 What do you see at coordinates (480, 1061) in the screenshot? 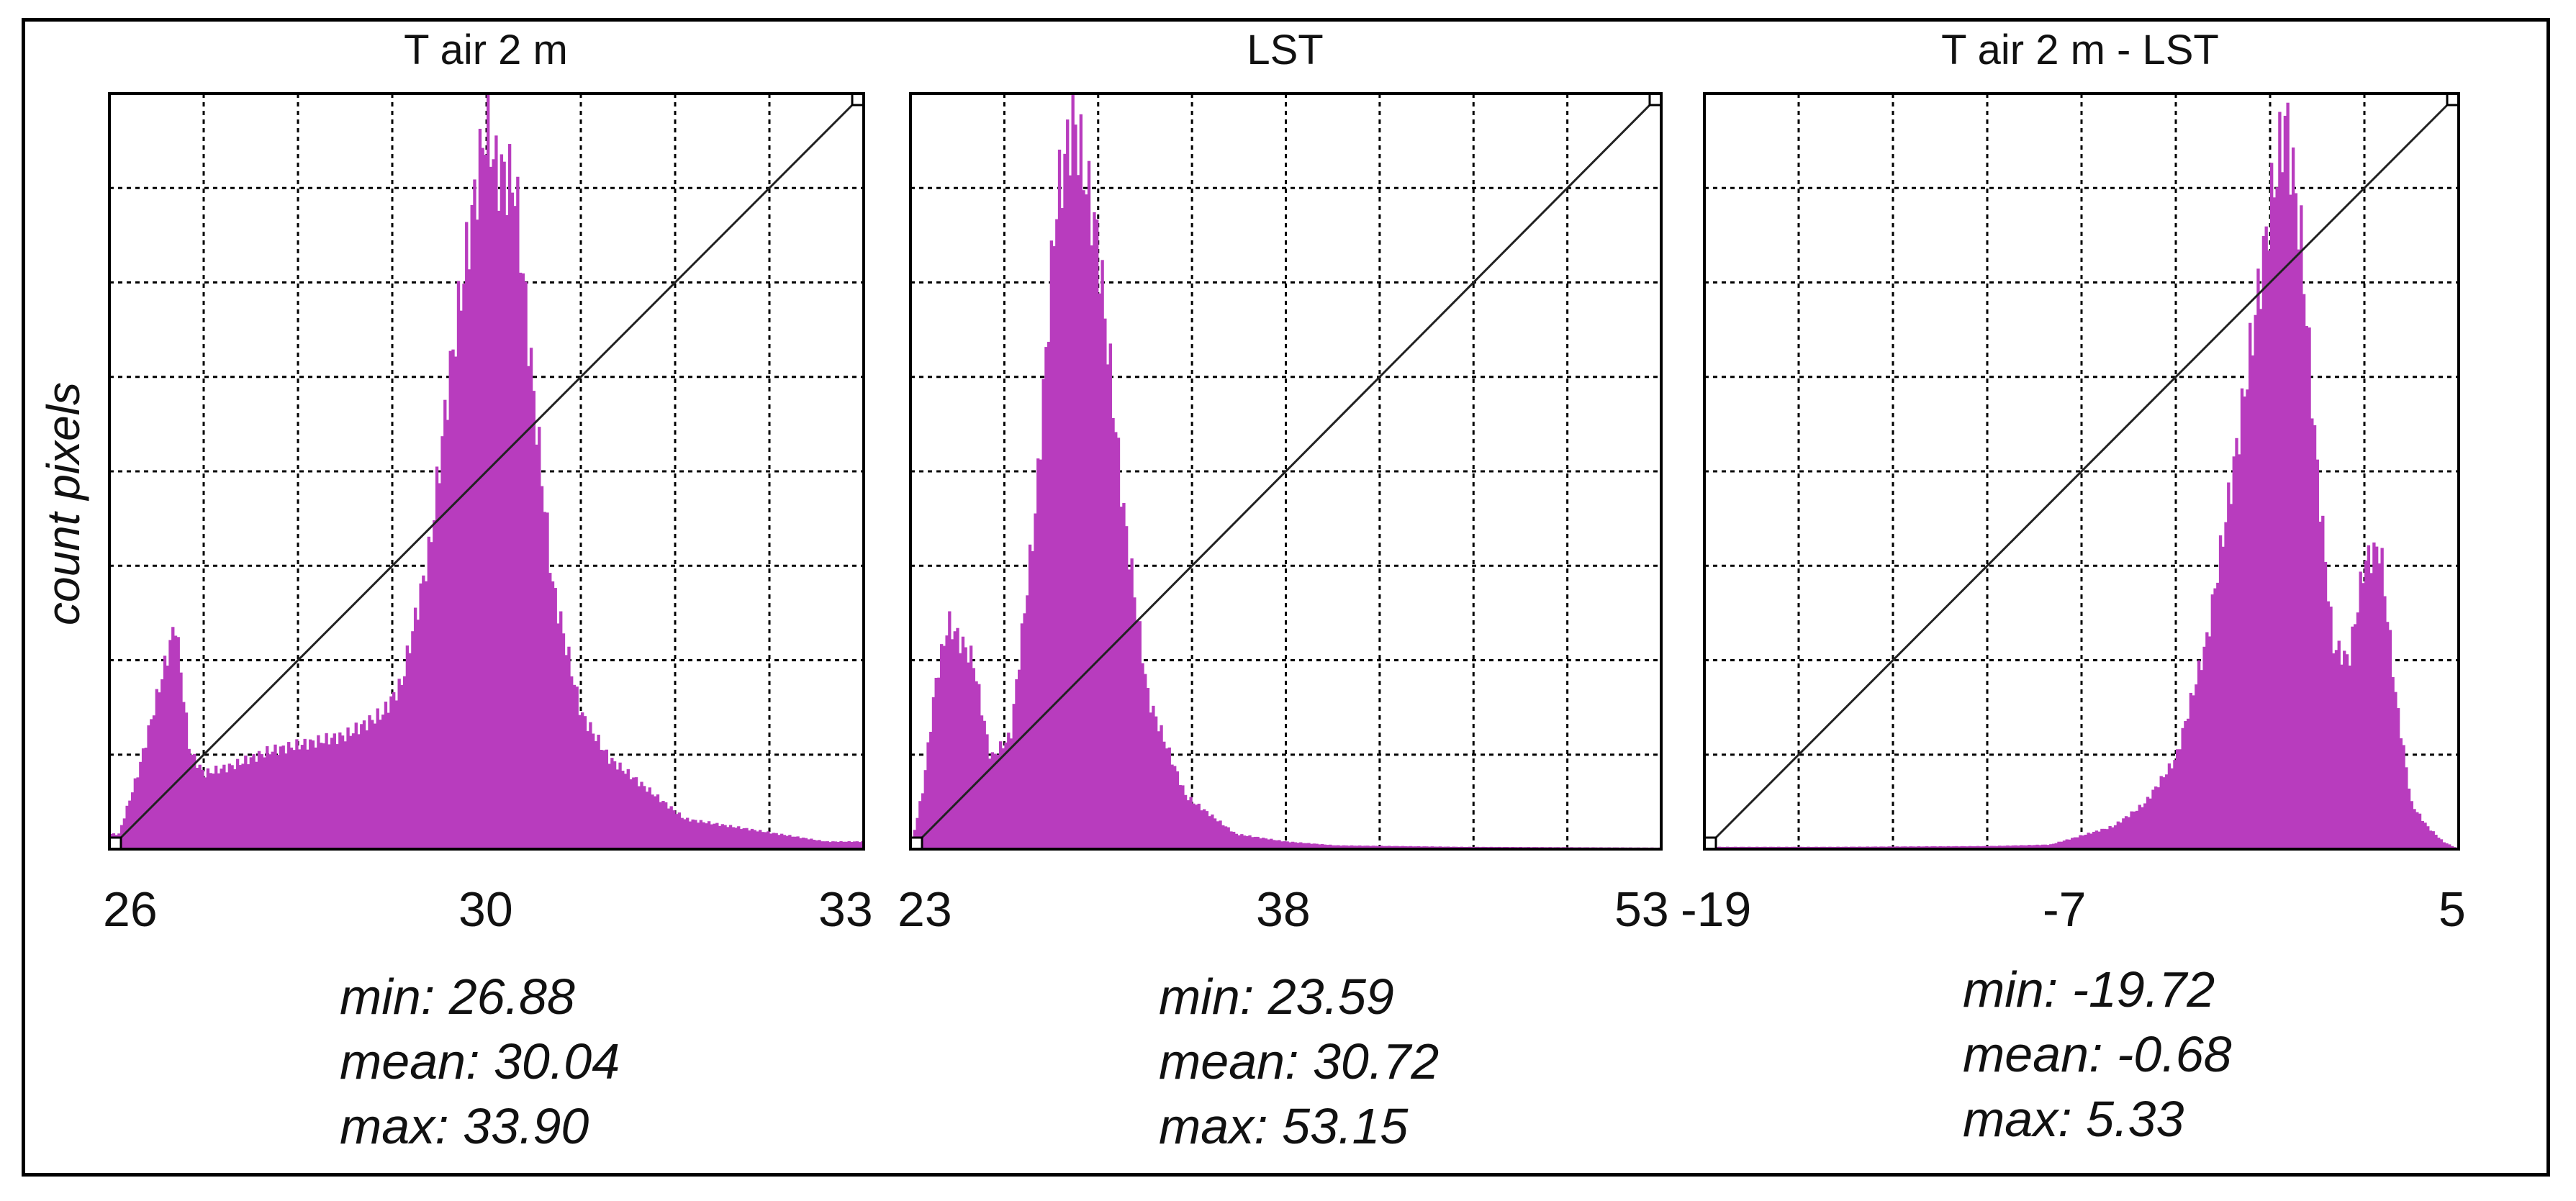
I see `stats-block: min: 26.88 mean: 30.04 max: 33.90` at bounding box center [480, 1061].